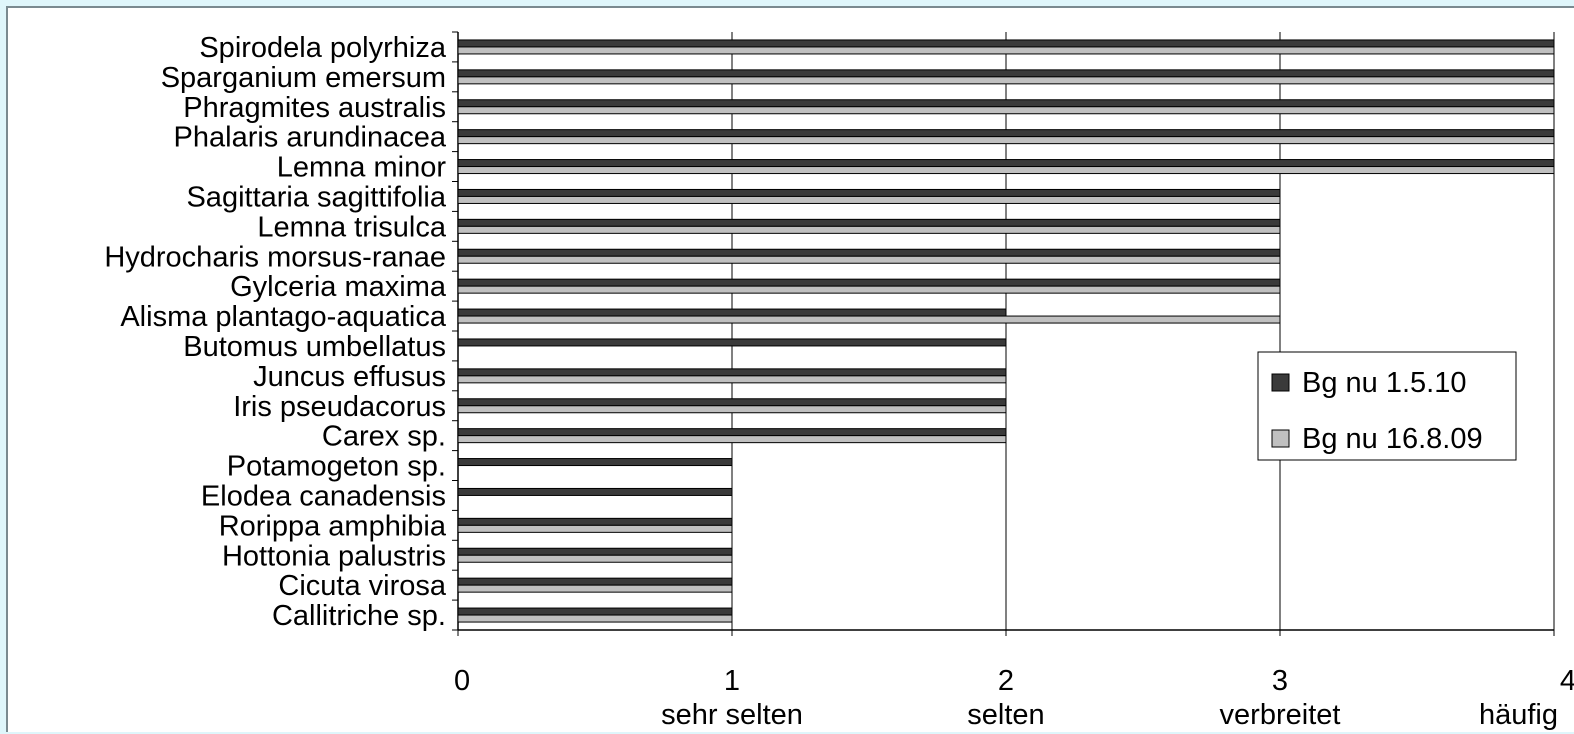  I want to click on category-label: Spirodela polyrhiza, so click(323, 48).